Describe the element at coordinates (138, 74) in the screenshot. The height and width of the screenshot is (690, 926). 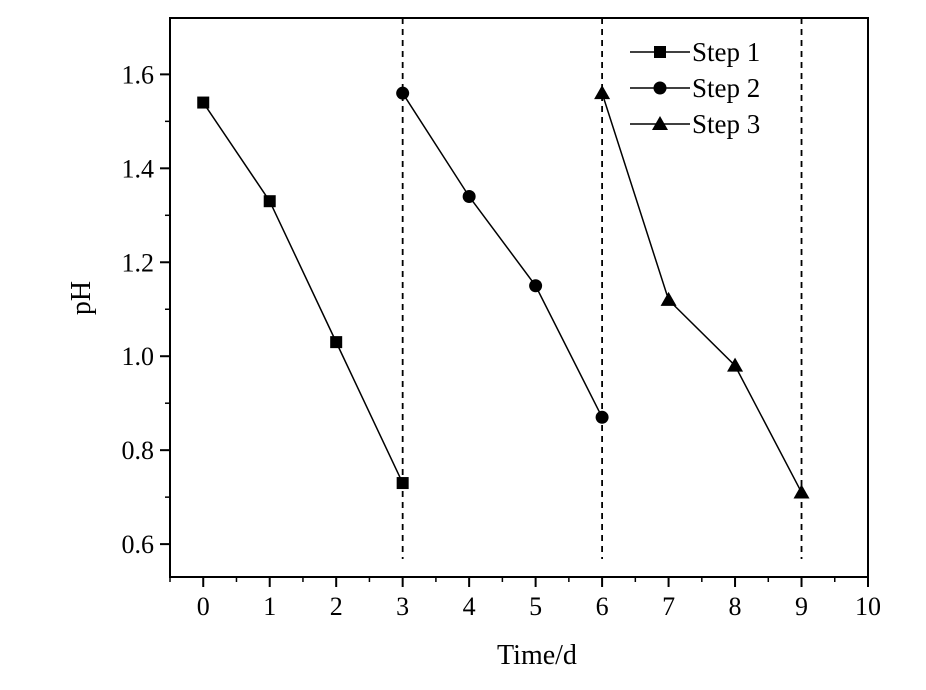
I see `y-tick-label: 1.6` at that location.